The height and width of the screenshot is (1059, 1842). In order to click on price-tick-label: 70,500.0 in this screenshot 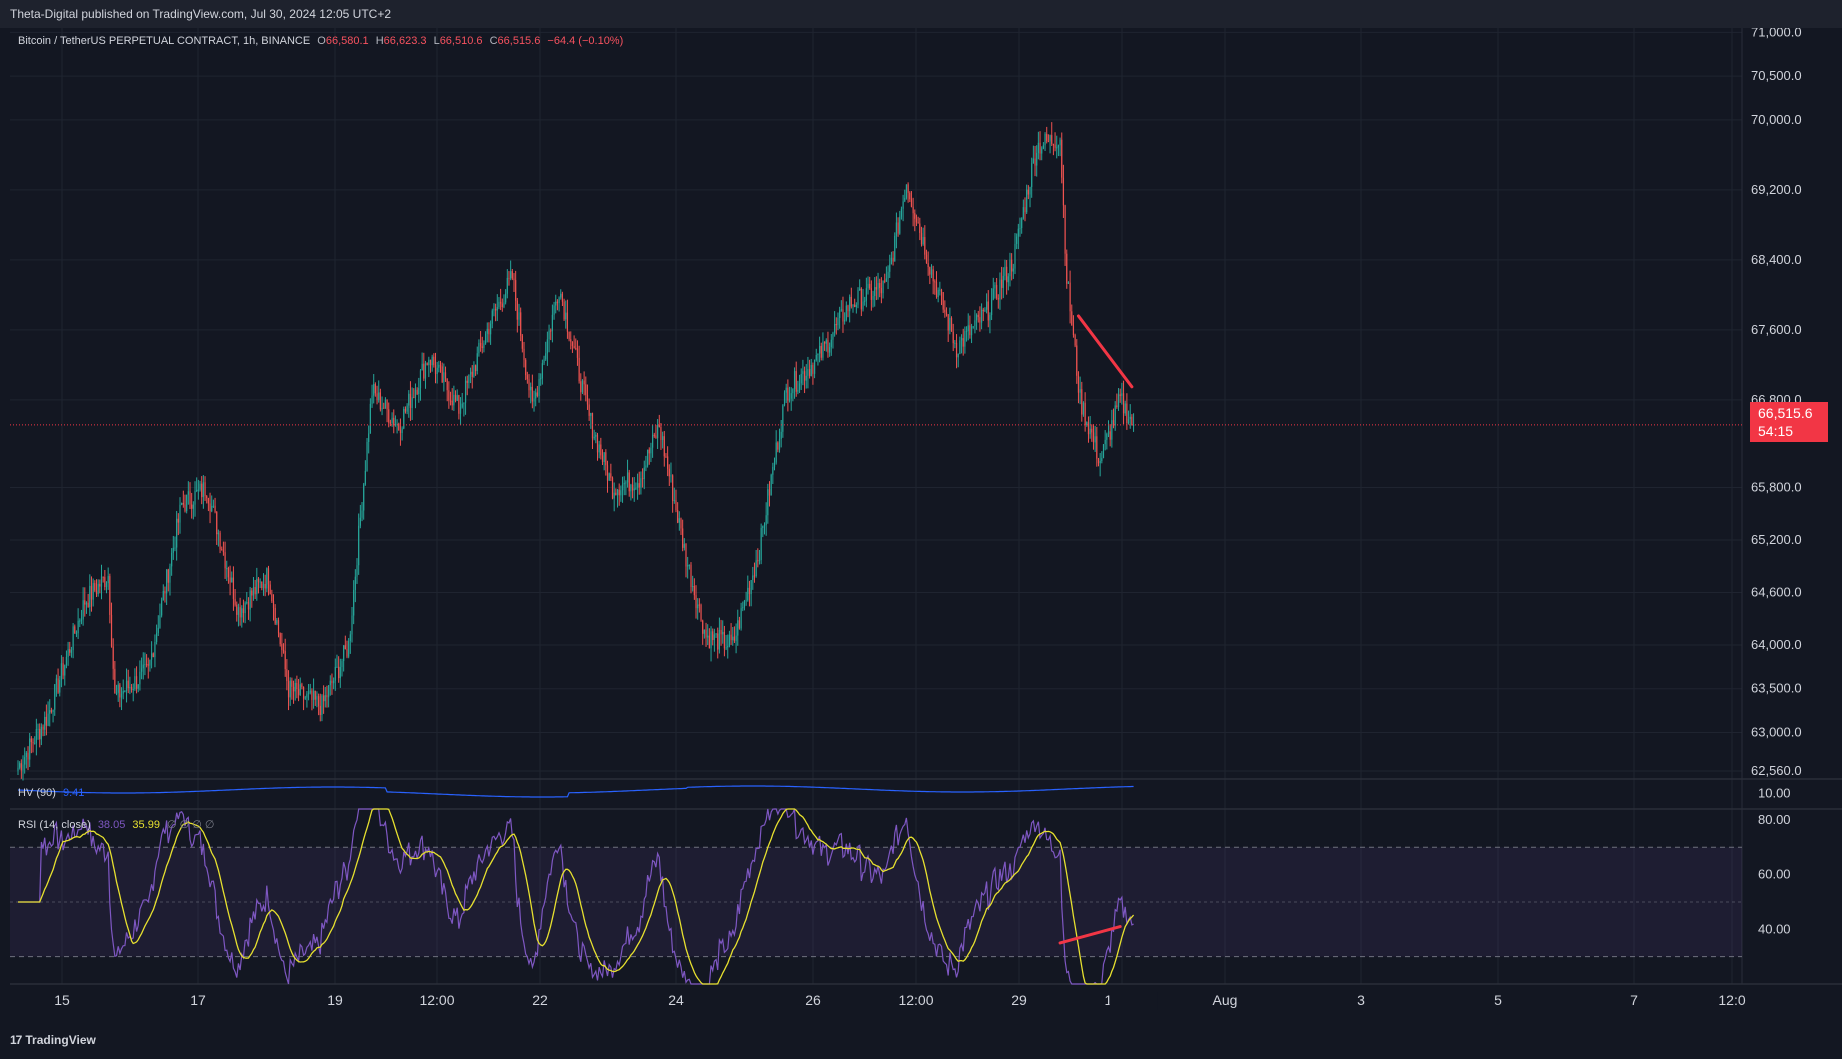, I will do `click(1776, 75)`.